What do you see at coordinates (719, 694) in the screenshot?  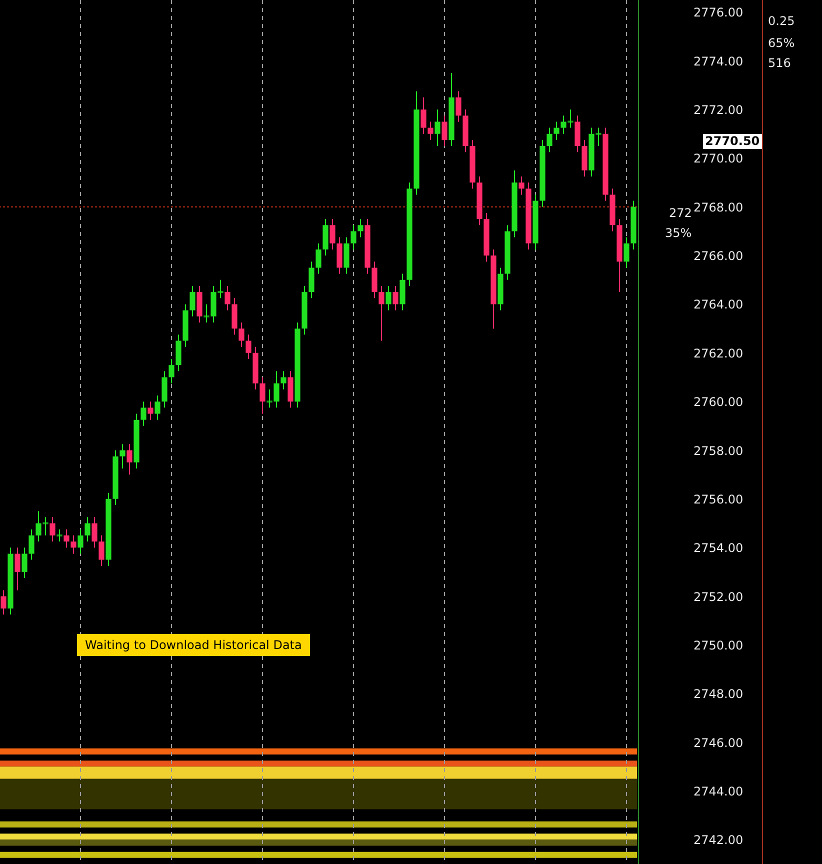 I see `y-tick-label: 2748.00` at bounding box center [719, 694].